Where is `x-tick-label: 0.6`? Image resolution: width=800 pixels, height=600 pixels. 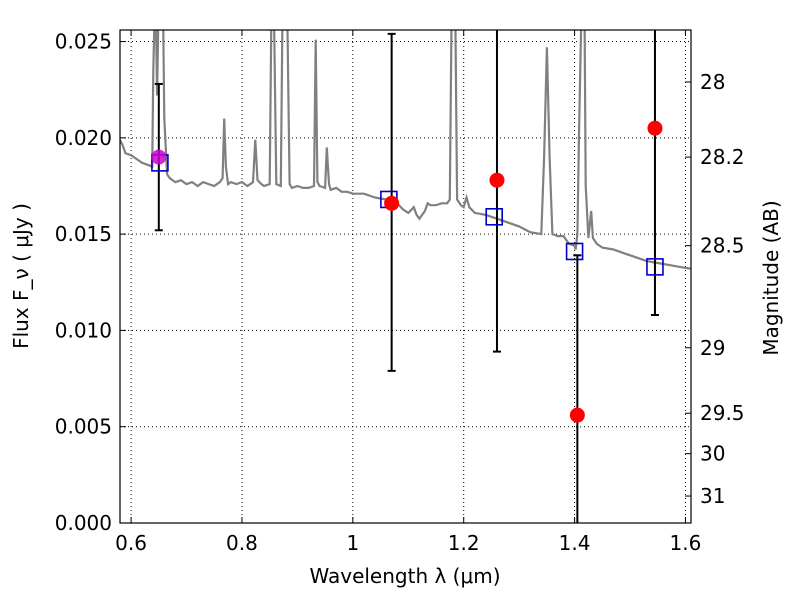
x-tick-label: 0.6 is located at coordinates (131, 543).